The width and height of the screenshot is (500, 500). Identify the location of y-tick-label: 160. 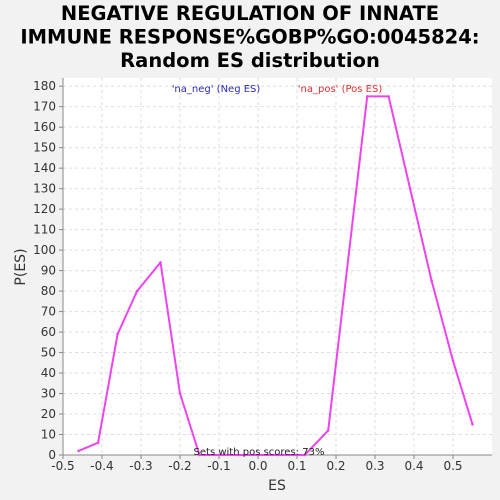
(44, 127).